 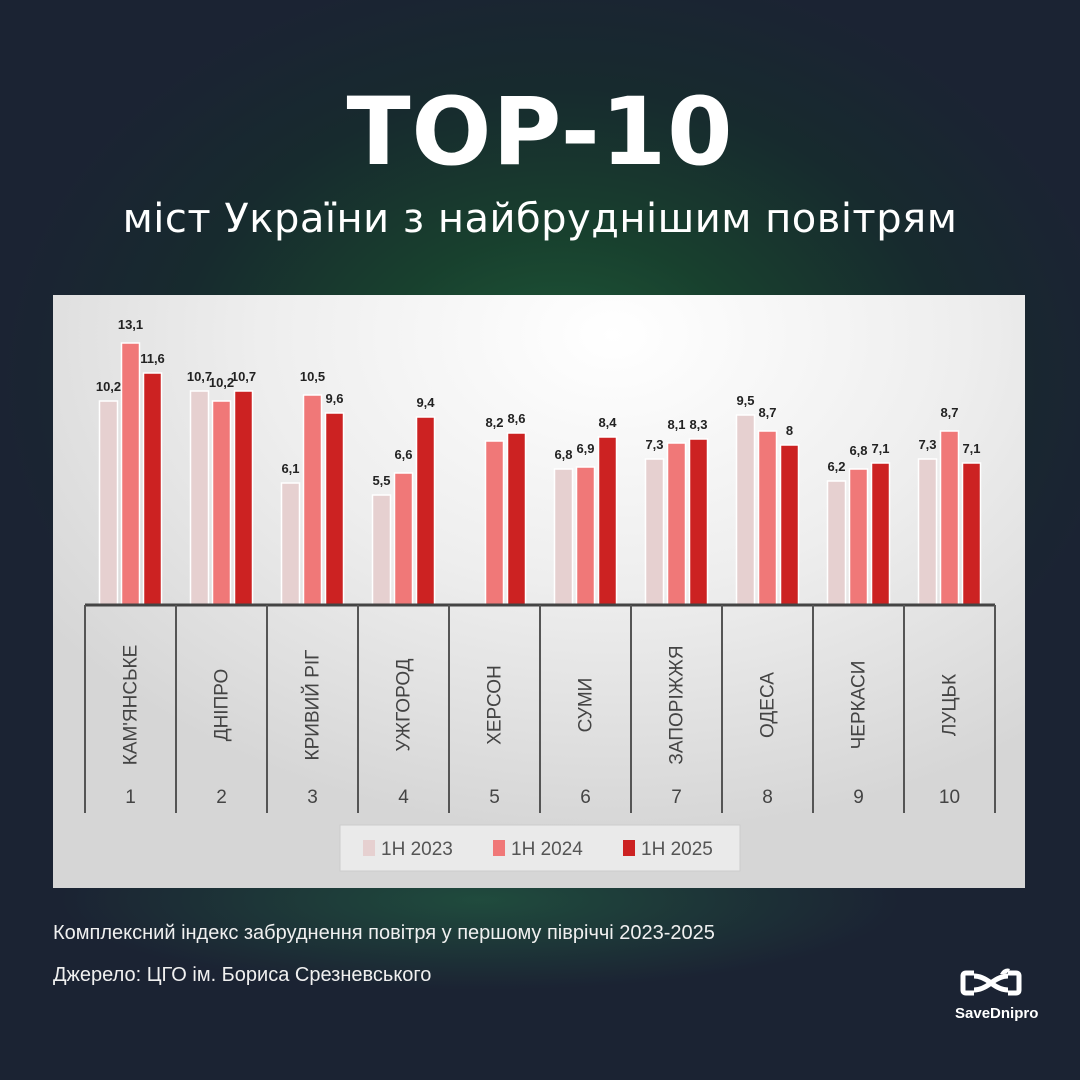 What do you see at coordinates (540, 132) in the screenshot?
I see `page-title: TOP-10` at bounding box center [540, 132].